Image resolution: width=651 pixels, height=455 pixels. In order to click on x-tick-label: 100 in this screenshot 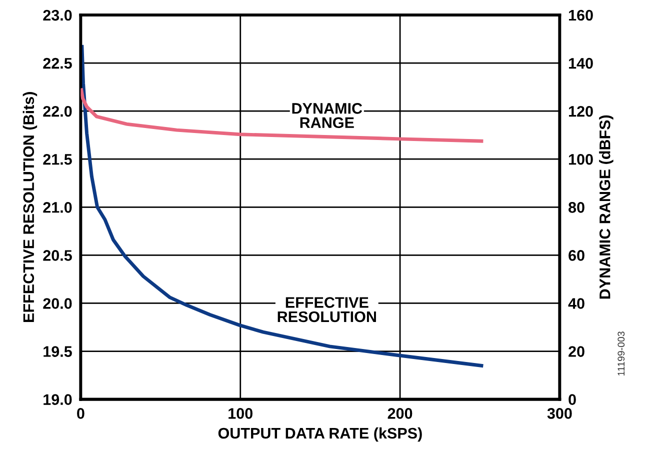, I will do `click(240, 413)`.